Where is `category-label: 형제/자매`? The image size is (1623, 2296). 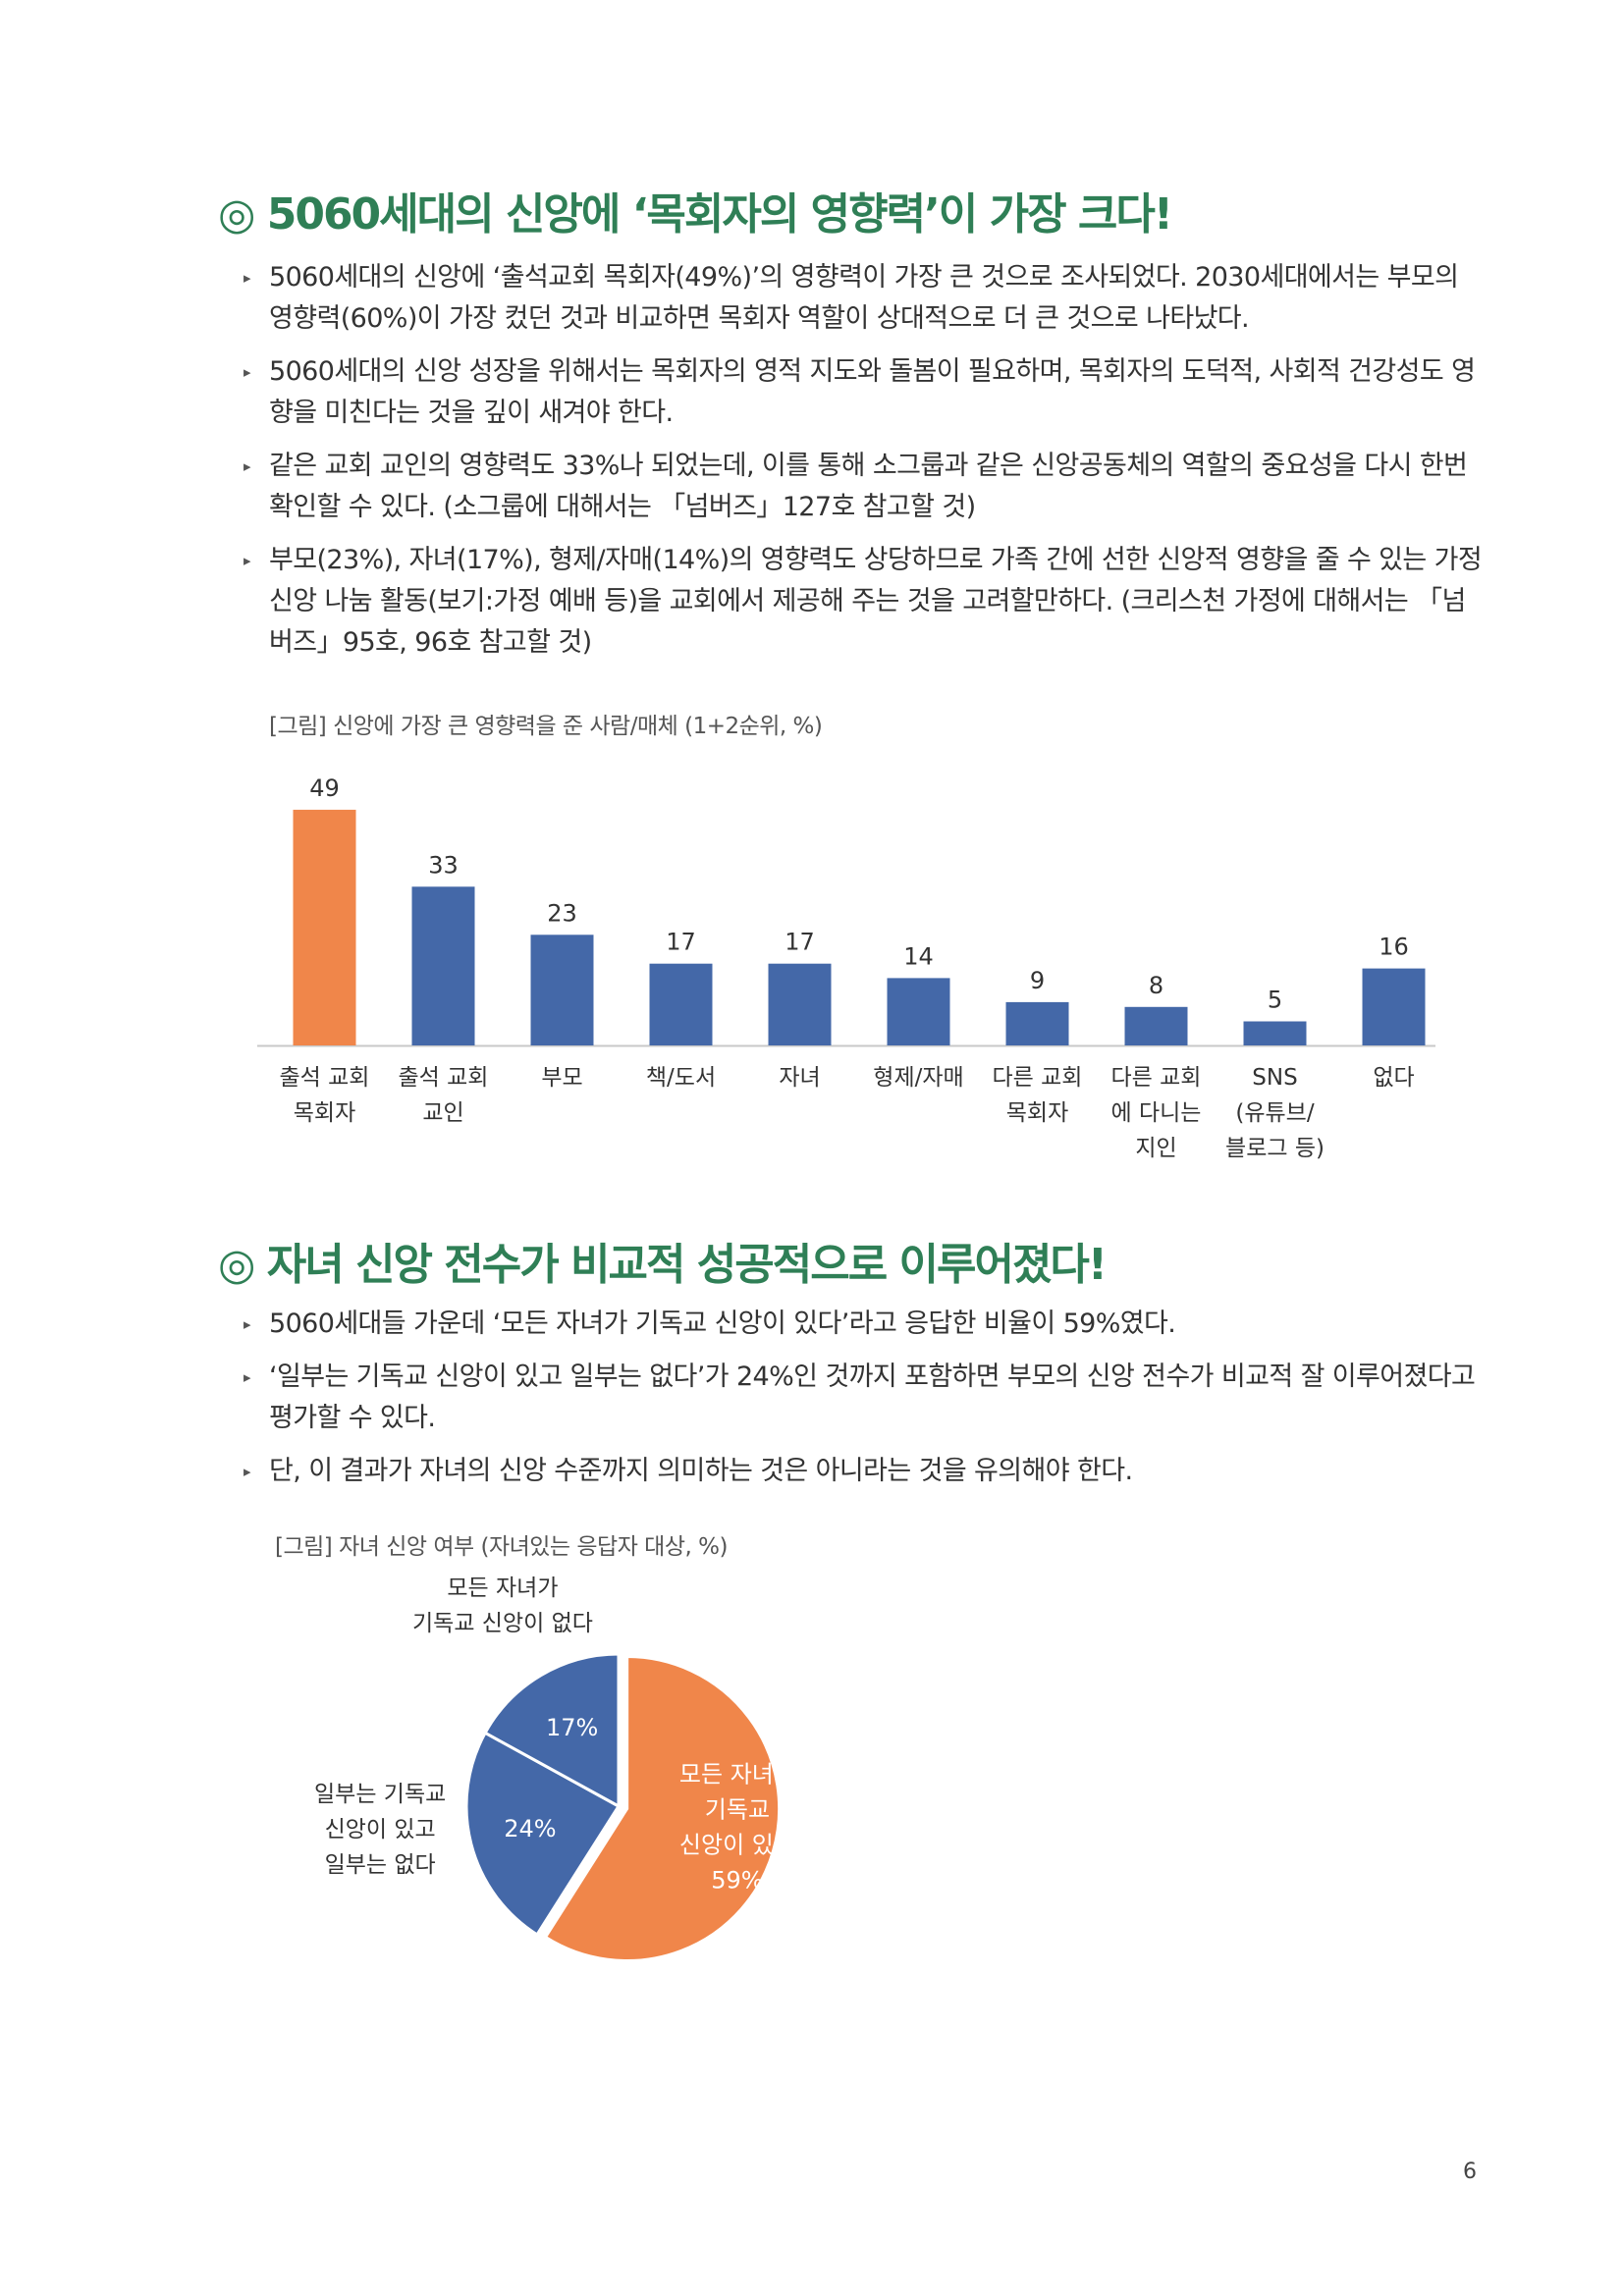 category-label: 형제/자매 is located at coordinates (918, 1078).